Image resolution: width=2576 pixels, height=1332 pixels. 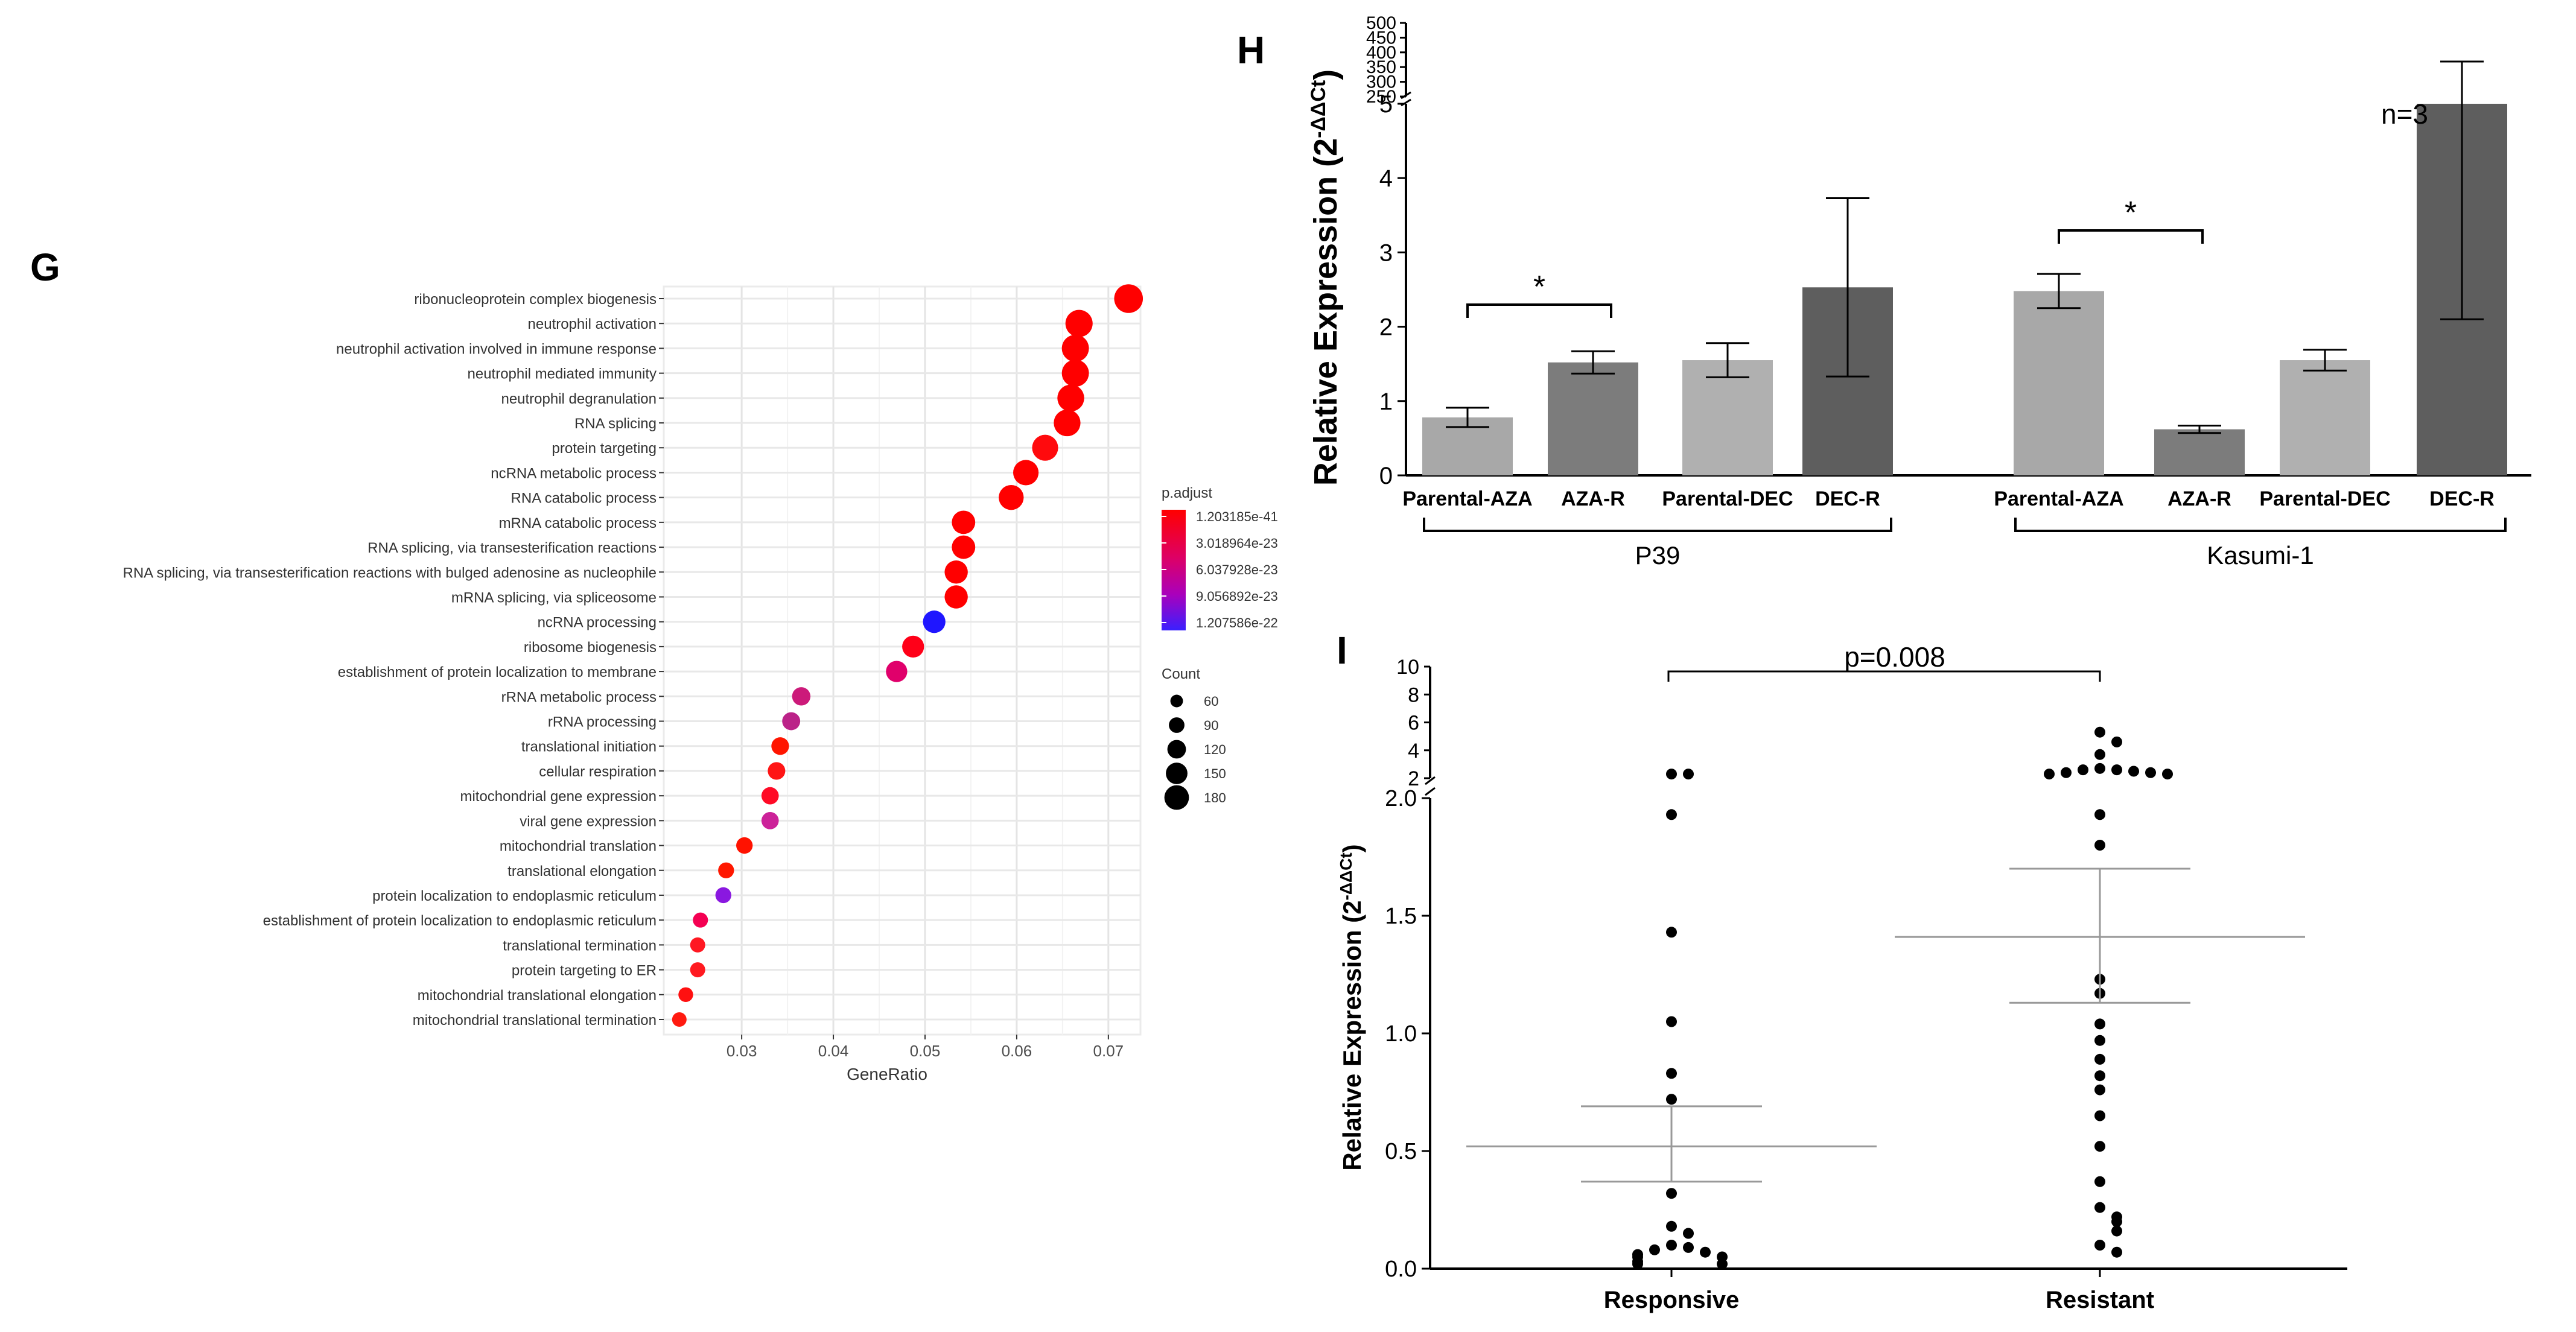 I want to click on term-label: protein targeting to ER, so click(x=584, y=971).